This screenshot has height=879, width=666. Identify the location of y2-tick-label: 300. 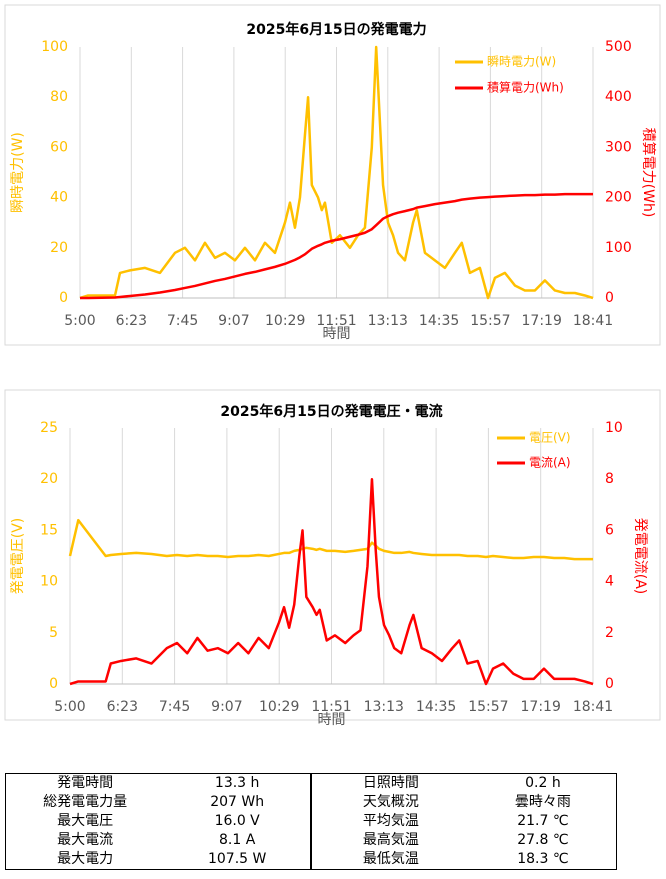
(618, 147).